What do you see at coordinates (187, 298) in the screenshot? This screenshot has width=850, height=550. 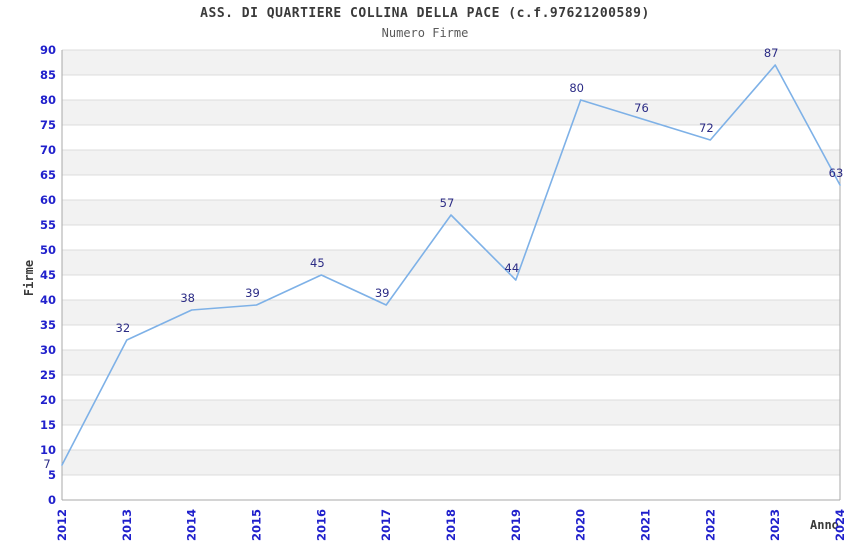 I see `point-value-label: 38` at bounding box center [187, 298].